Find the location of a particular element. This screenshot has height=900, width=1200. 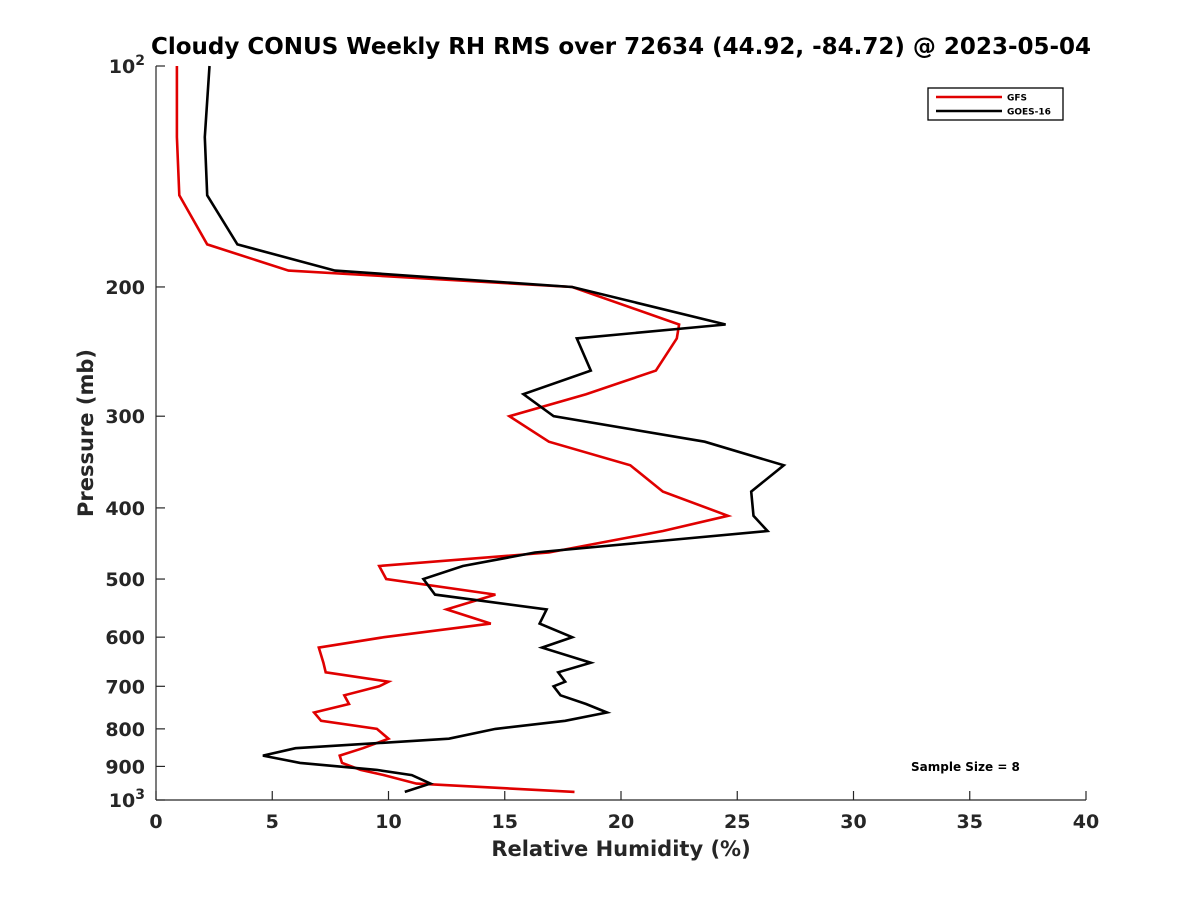

x-tick-label: 0 is located at coordinates (155, 822).